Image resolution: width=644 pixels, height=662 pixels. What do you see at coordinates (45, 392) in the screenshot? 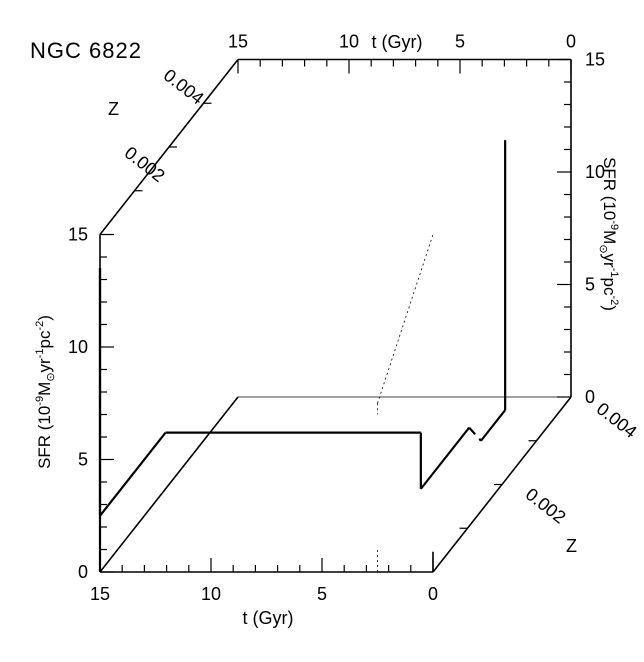
I see `y-axis-label-left: SFR (10-9M⊙yr-1pc-2)` at bounding box center [45, 392].